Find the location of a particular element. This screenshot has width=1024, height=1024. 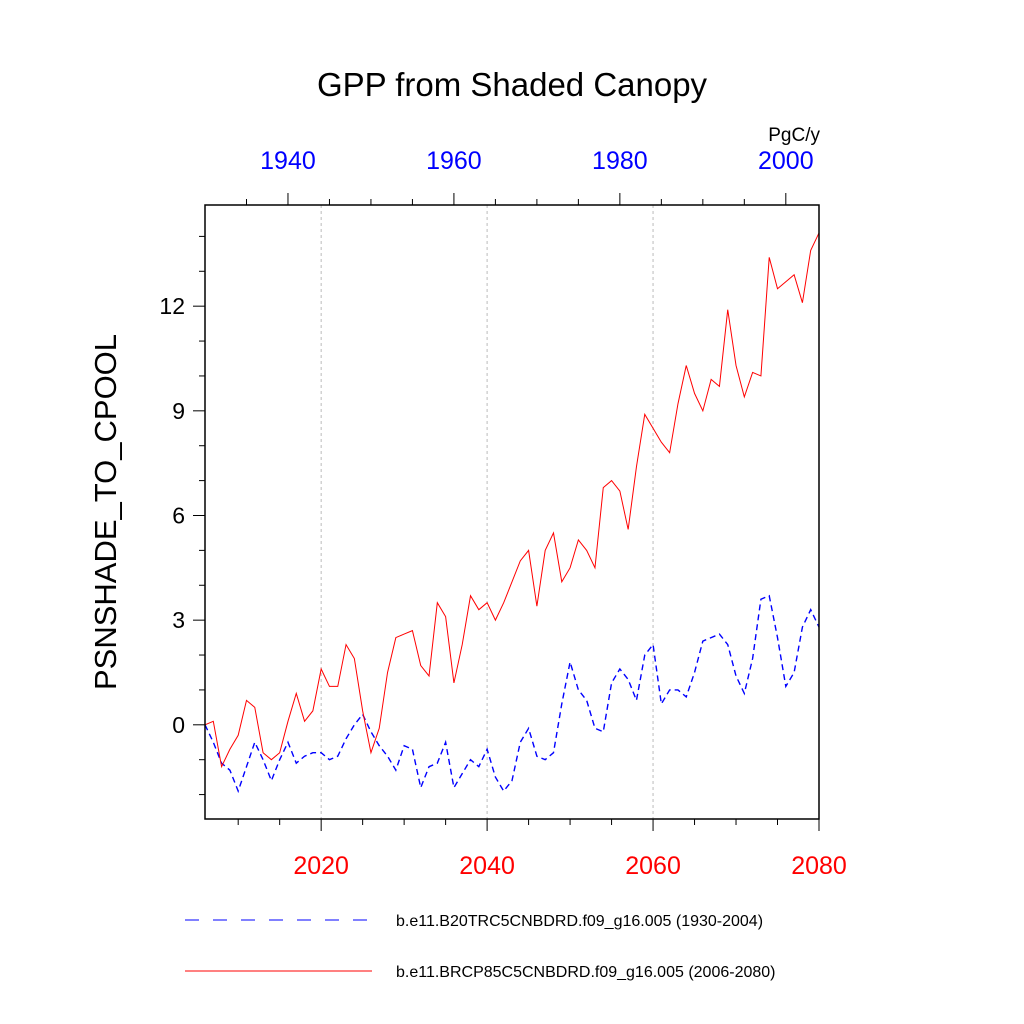

y-axis-title: PSNSHADE_TO_CPOOL is located at coordinates (105, 512).